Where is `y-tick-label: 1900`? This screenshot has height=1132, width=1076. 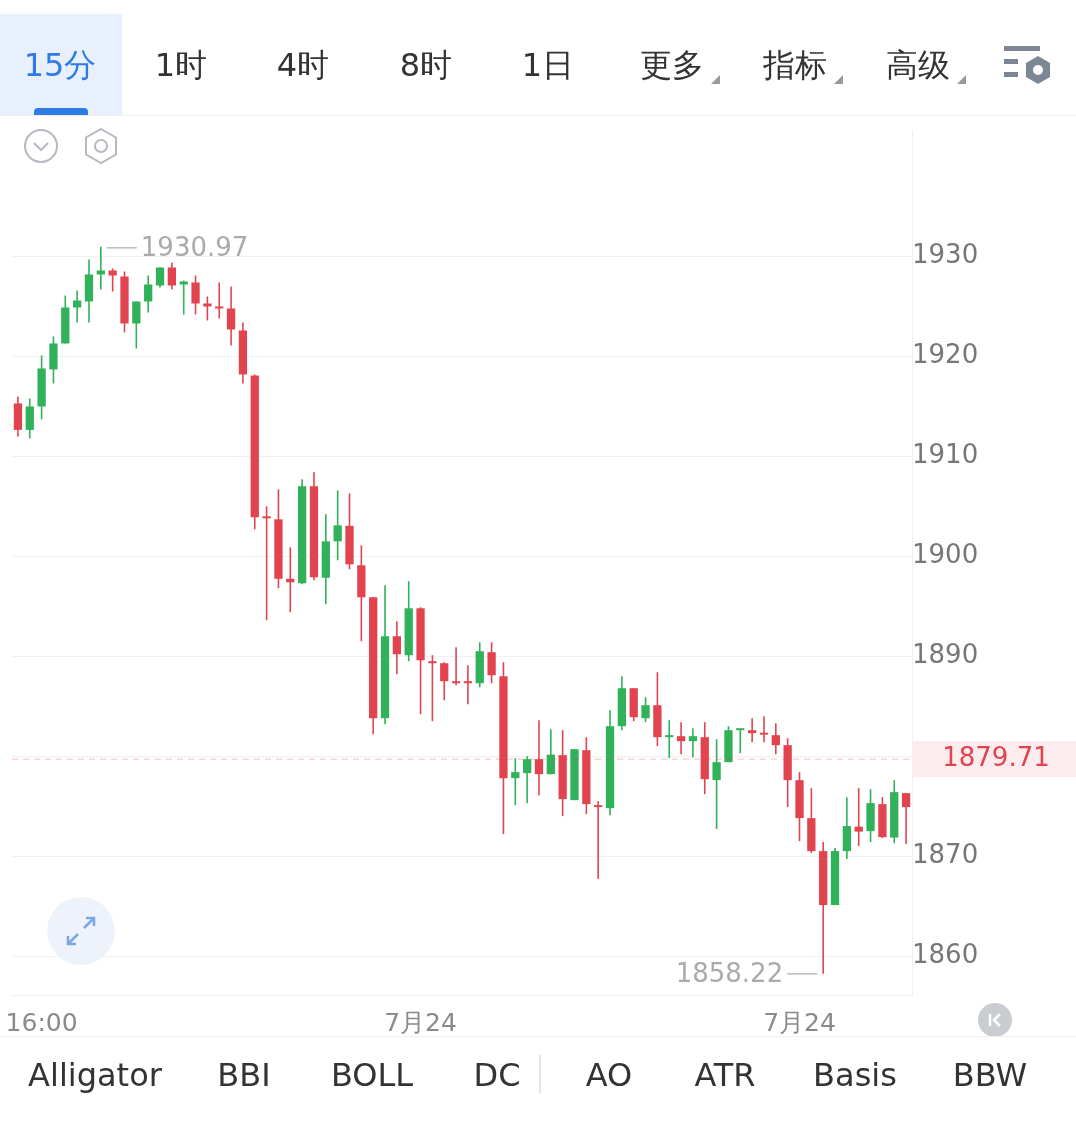
y-tick-label: 1900 is located at coordinates (945, 554).